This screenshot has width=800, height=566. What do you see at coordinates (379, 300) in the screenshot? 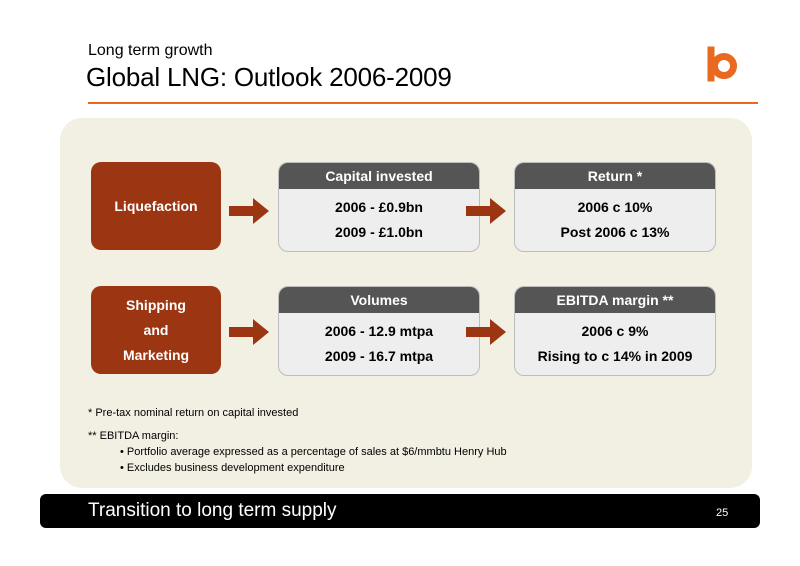
I see `card-heading: Volumes` at bounding box center [379, 300].